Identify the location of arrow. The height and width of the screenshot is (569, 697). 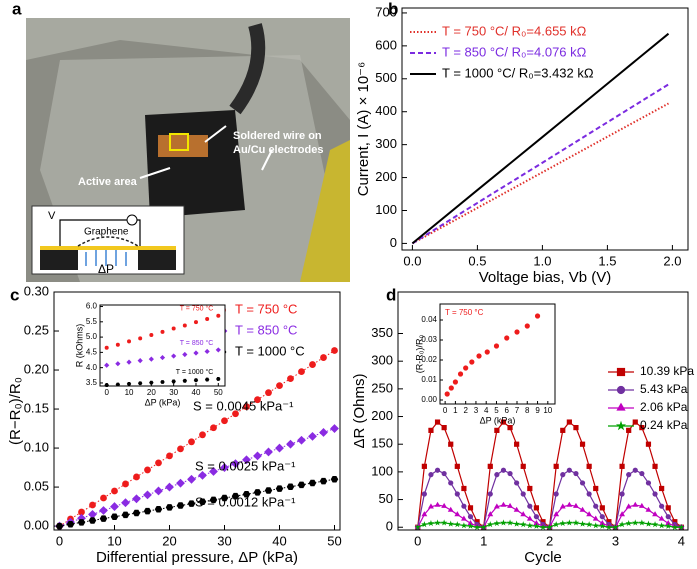
(215, 134).